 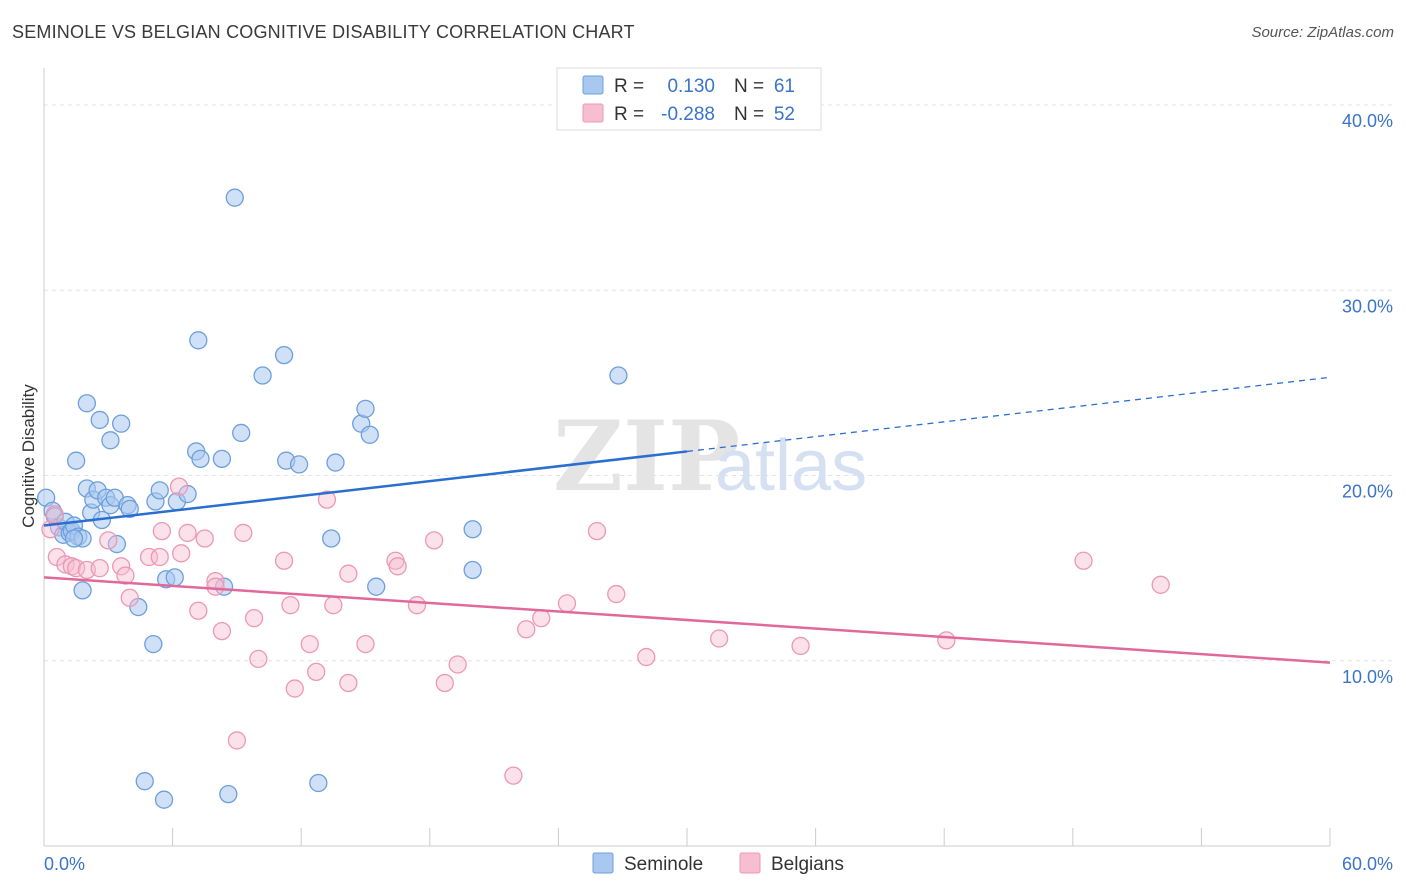 What do you see at coordinates (784, 114) in the screenshot?
I see `legend-n-value-belgians: 52` at bounding box center [784, 114].